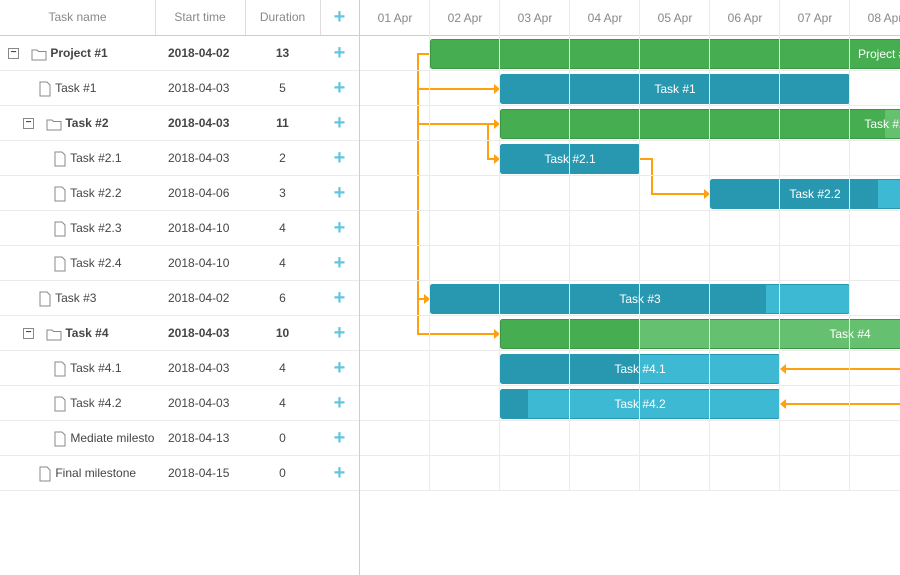  I want to click on scale-label: 05 Apr, so click(675, 18).